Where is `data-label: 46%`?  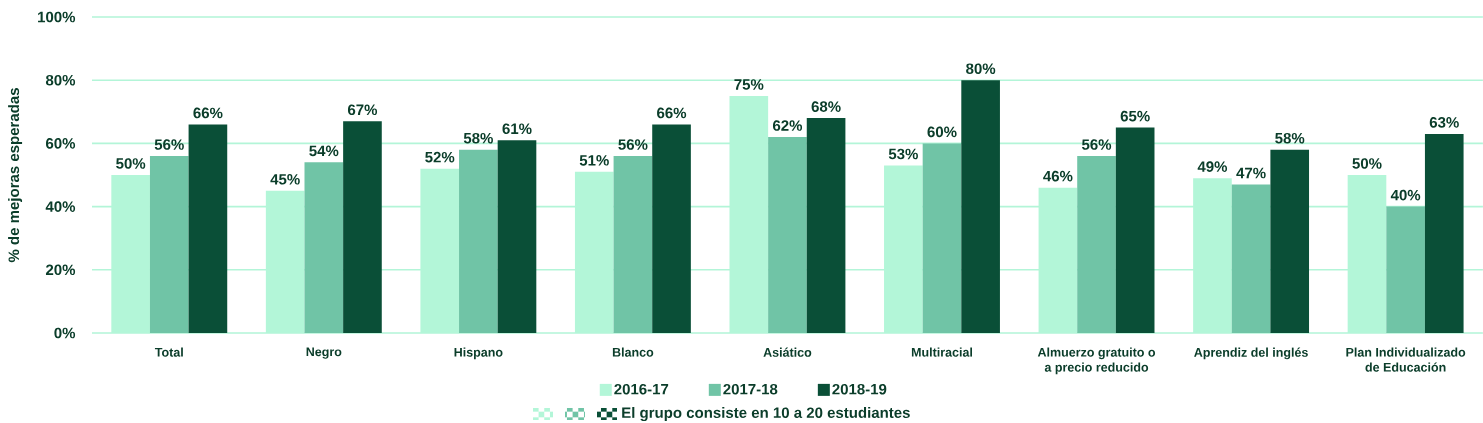
data-label: 46% is located at coordinates (1058, 176).